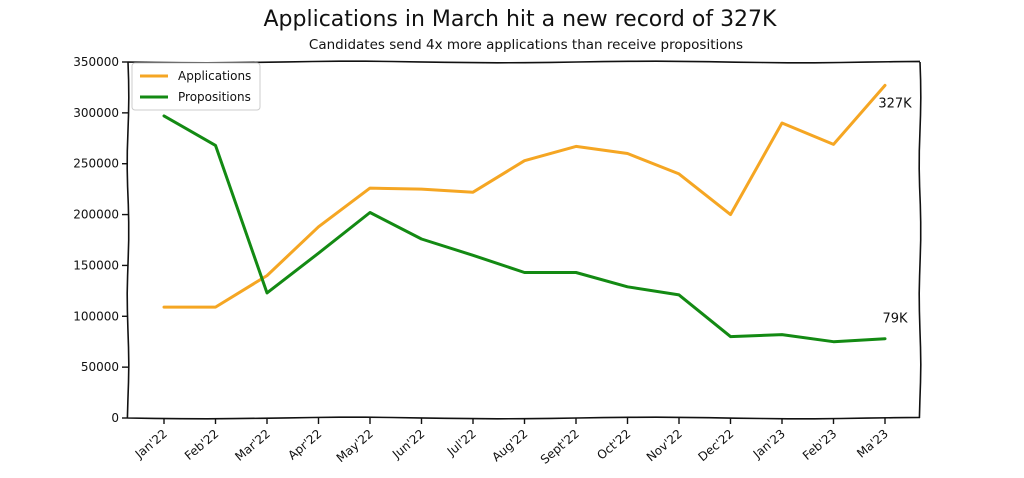 The width and height of the screenshot is (1024, 478). What do you see at coordinates (715, 446) in the screenshot?
I see `x-tick-label: Dec'22` at bounding box center [715, 446].